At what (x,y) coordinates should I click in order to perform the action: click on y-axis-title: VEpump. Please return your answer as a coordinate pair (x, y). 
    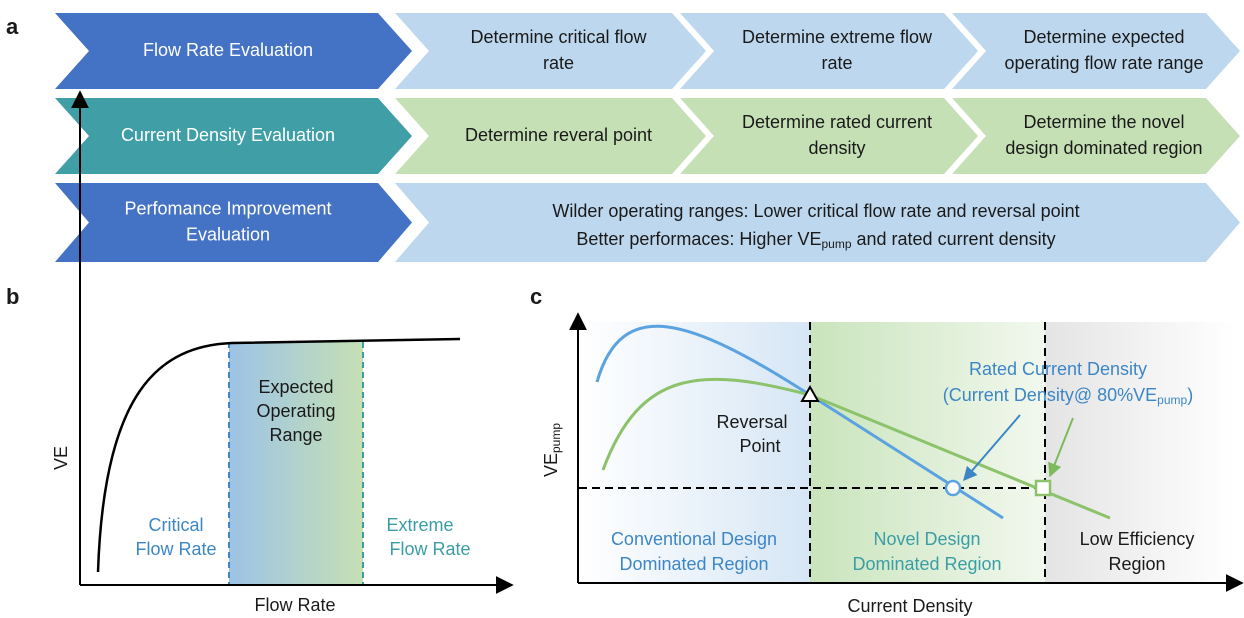
    Looking at the image, I should click on (552, 450).